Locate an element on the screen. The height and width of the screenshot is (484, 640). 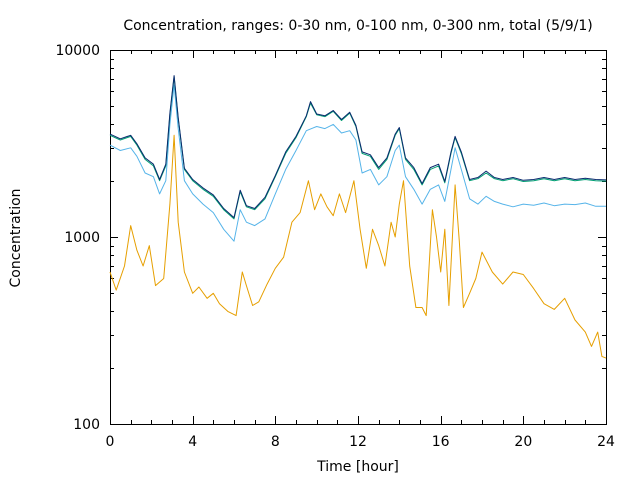
y-tick-label: 10000 is located at coordinates (77, 51).